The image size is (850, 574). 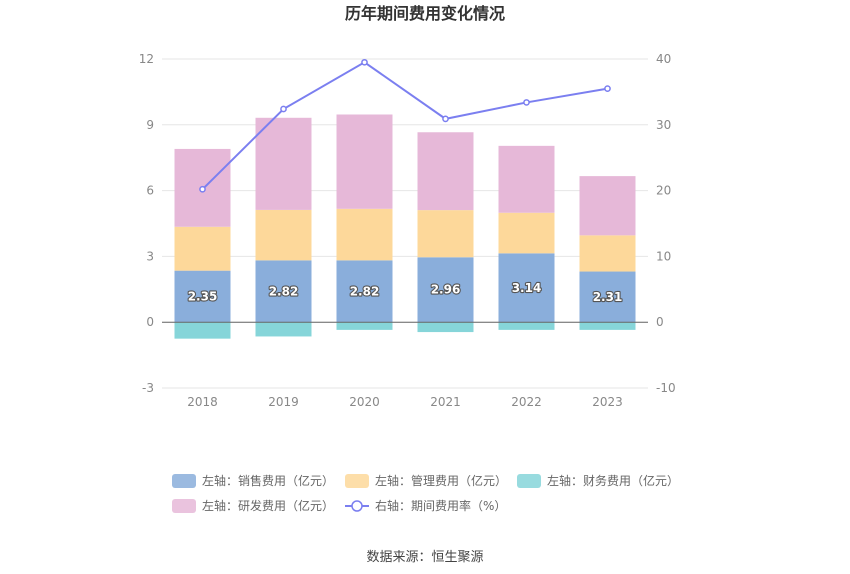 I want to click on bar-management-2022, so click(x=526, y=233).